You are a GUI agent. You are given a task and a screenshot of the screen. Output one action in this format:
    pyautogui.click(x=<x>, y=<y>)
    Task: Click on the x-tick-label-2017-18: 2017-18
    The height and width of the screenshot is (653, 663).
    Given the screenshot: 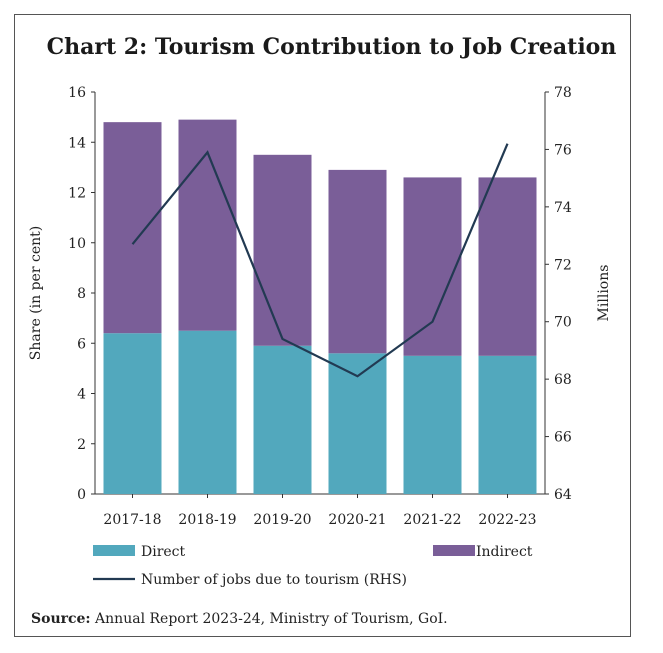 What is the action you would take?
    pyautogui.click(x=132, y=520)
    